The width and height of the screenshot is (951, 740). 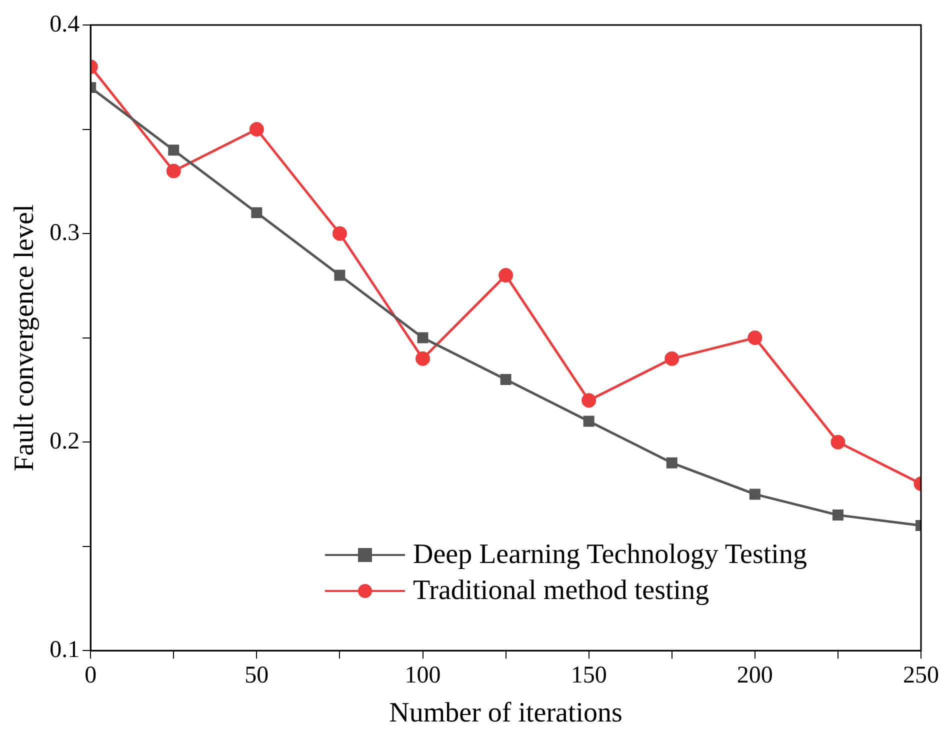 What do you see at coordinates (65, 24) in the screenshot?
I see `y-tick-label: 0.4` at bounding box center [65, 24].